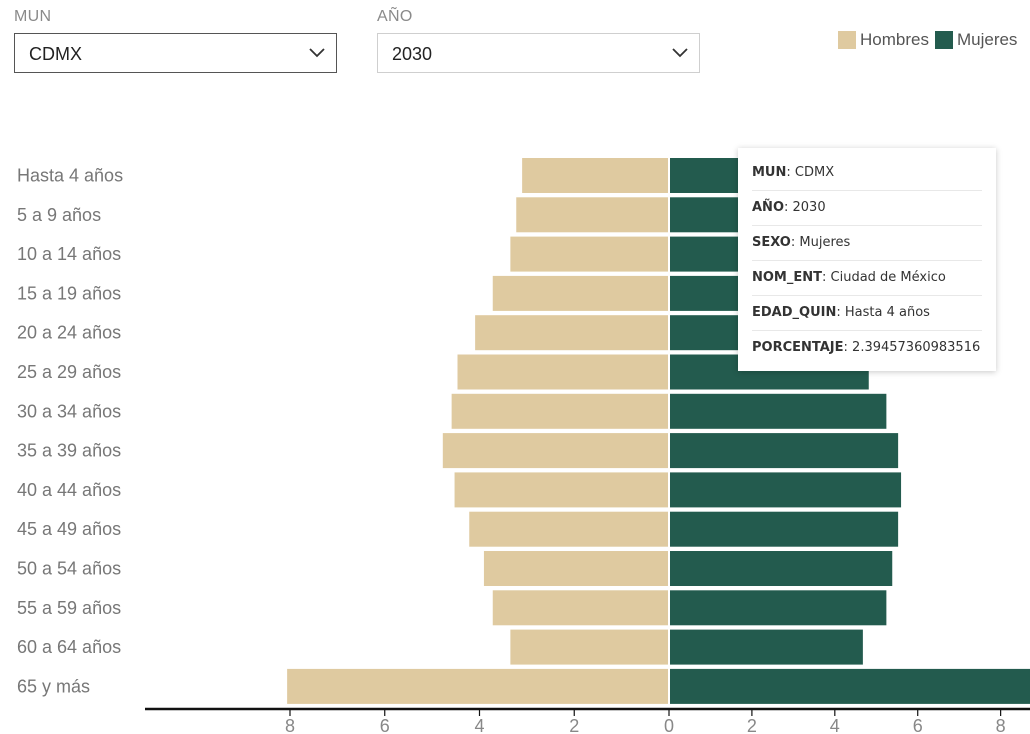 The image size is (1030, 734). I want to click on tooltip-row-porcentaje: PORCENTAJE: 2.39457360983516, so click(866, 347).